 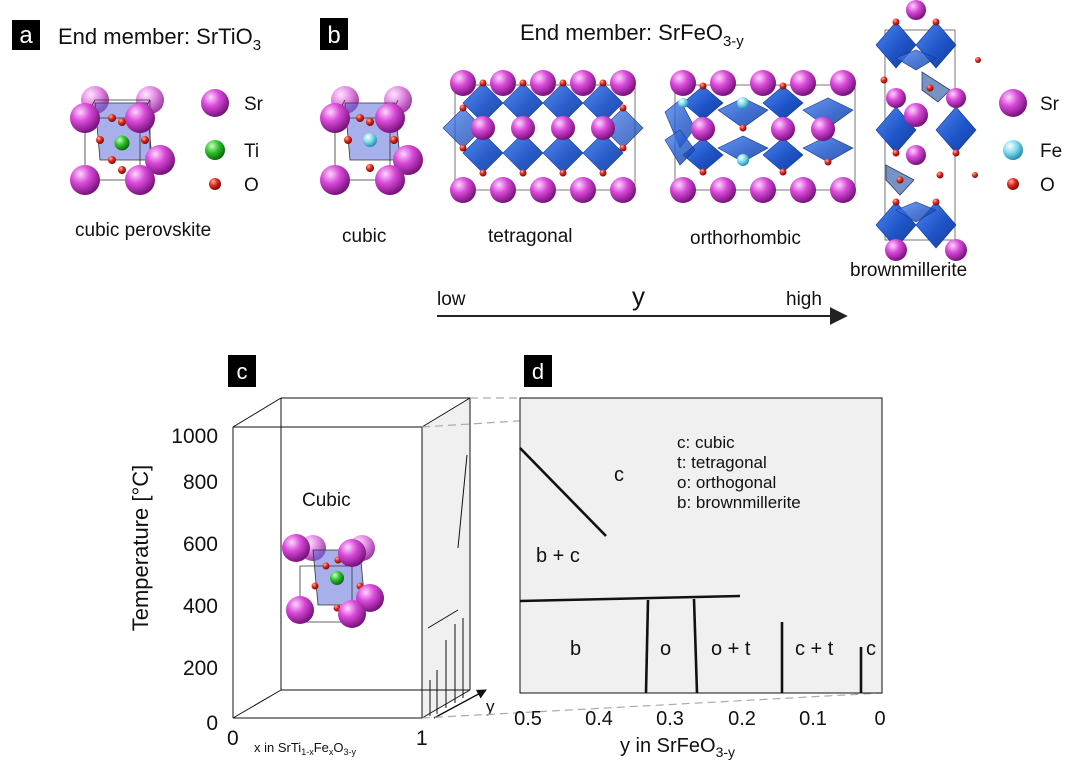 I want to click on caption-cubic-perovskite: cubic perovskite, so click(x=143, y=230).